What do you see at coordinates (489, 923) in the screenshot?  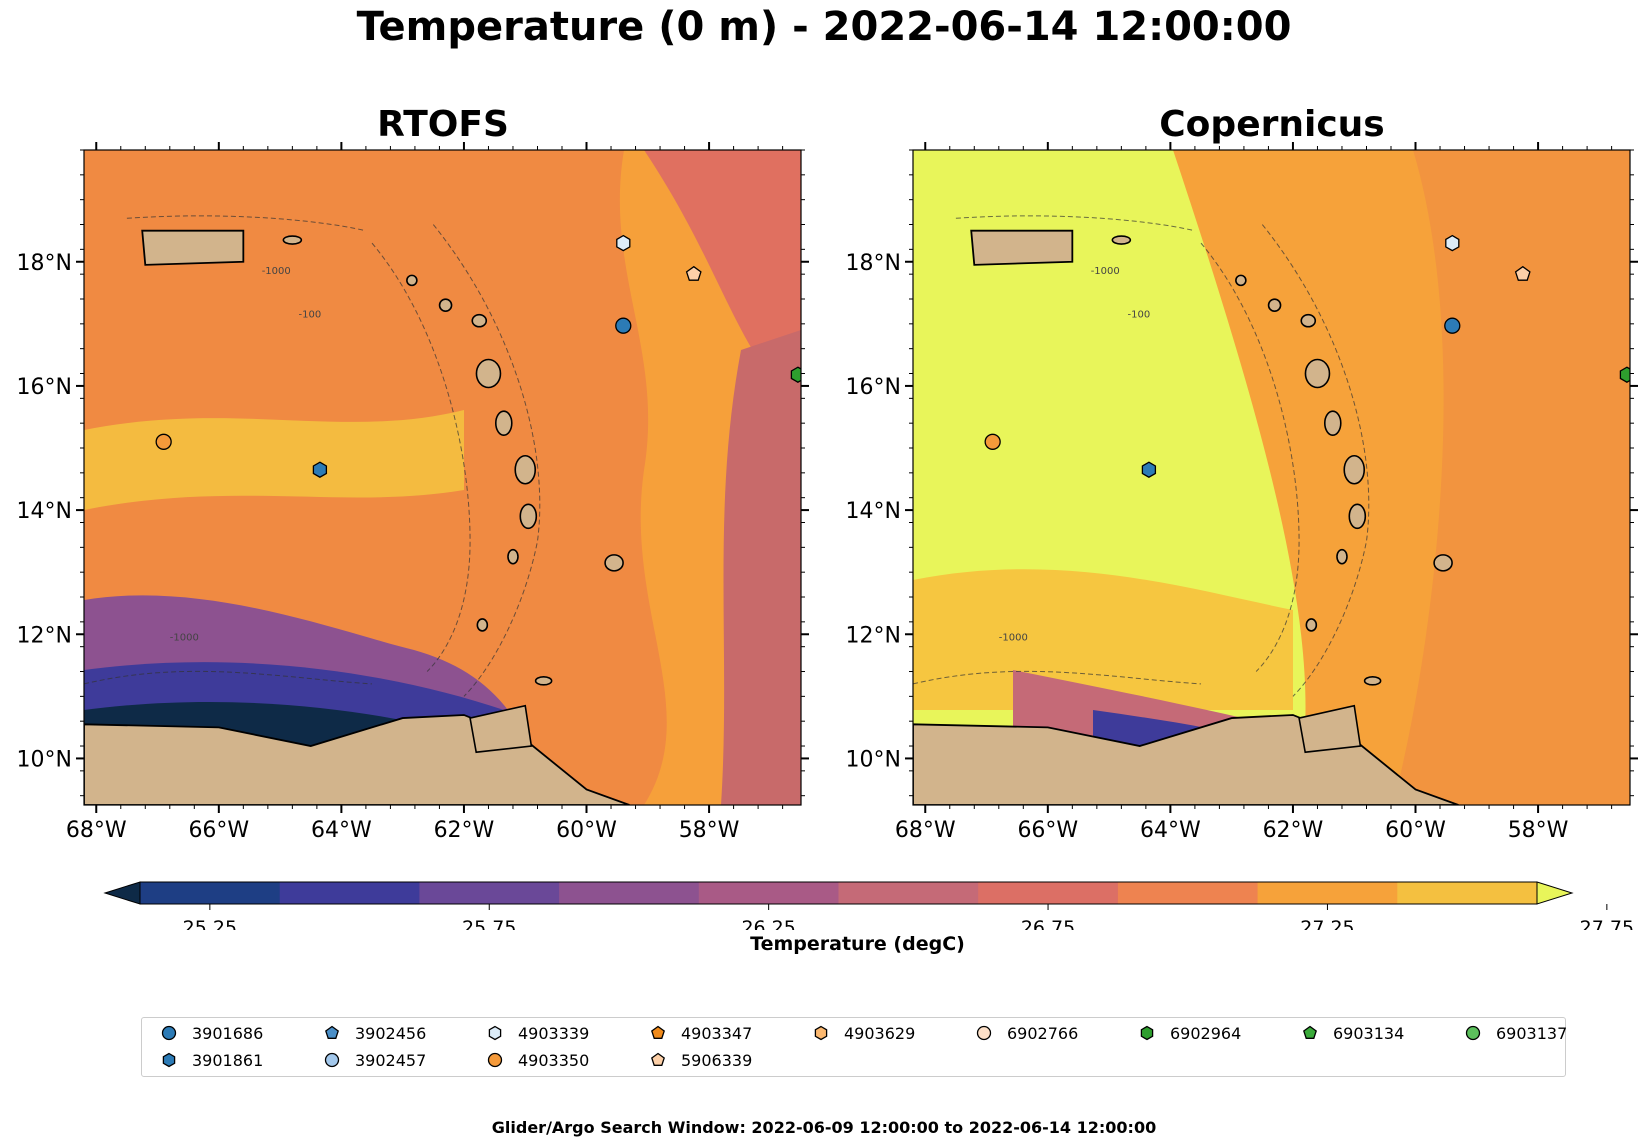 I see `colorbar-tick-label: 25.75` at bounding box center [489, 923].